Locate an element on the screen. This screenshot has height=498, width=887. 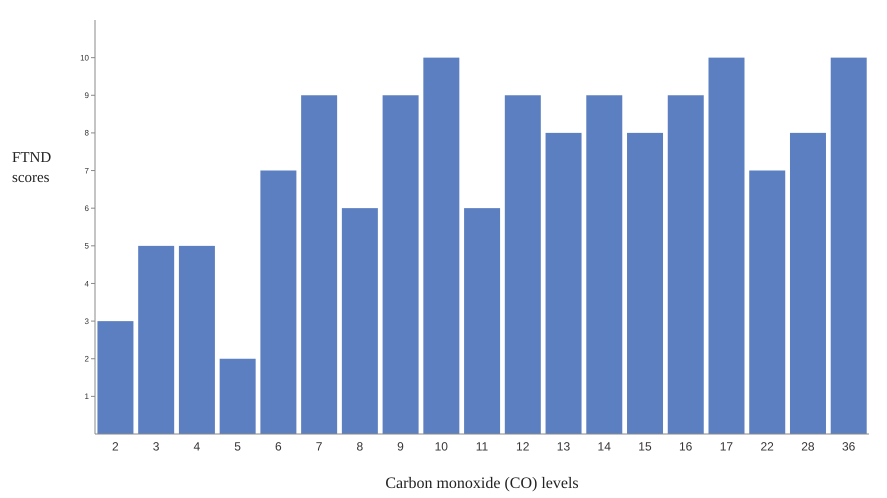
x-tick-label: 13 is located at coordinates (563, 447).